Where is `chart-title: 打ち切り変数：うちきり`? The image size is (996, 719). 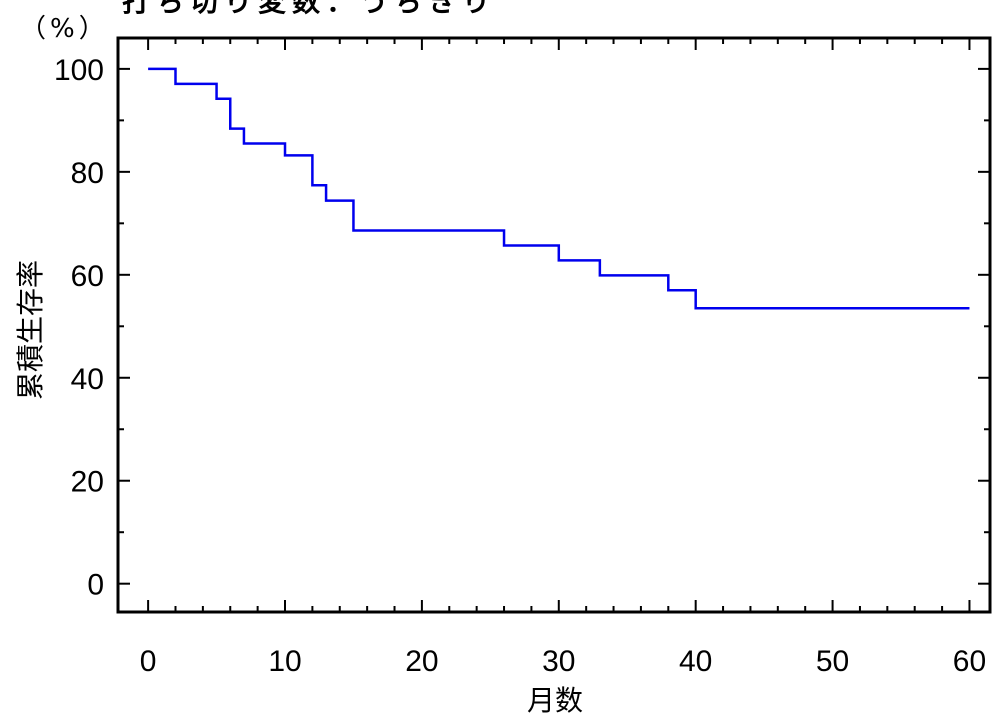 chart-title: 打ち切り変数：うちきり is located at coordinates (309, 9).